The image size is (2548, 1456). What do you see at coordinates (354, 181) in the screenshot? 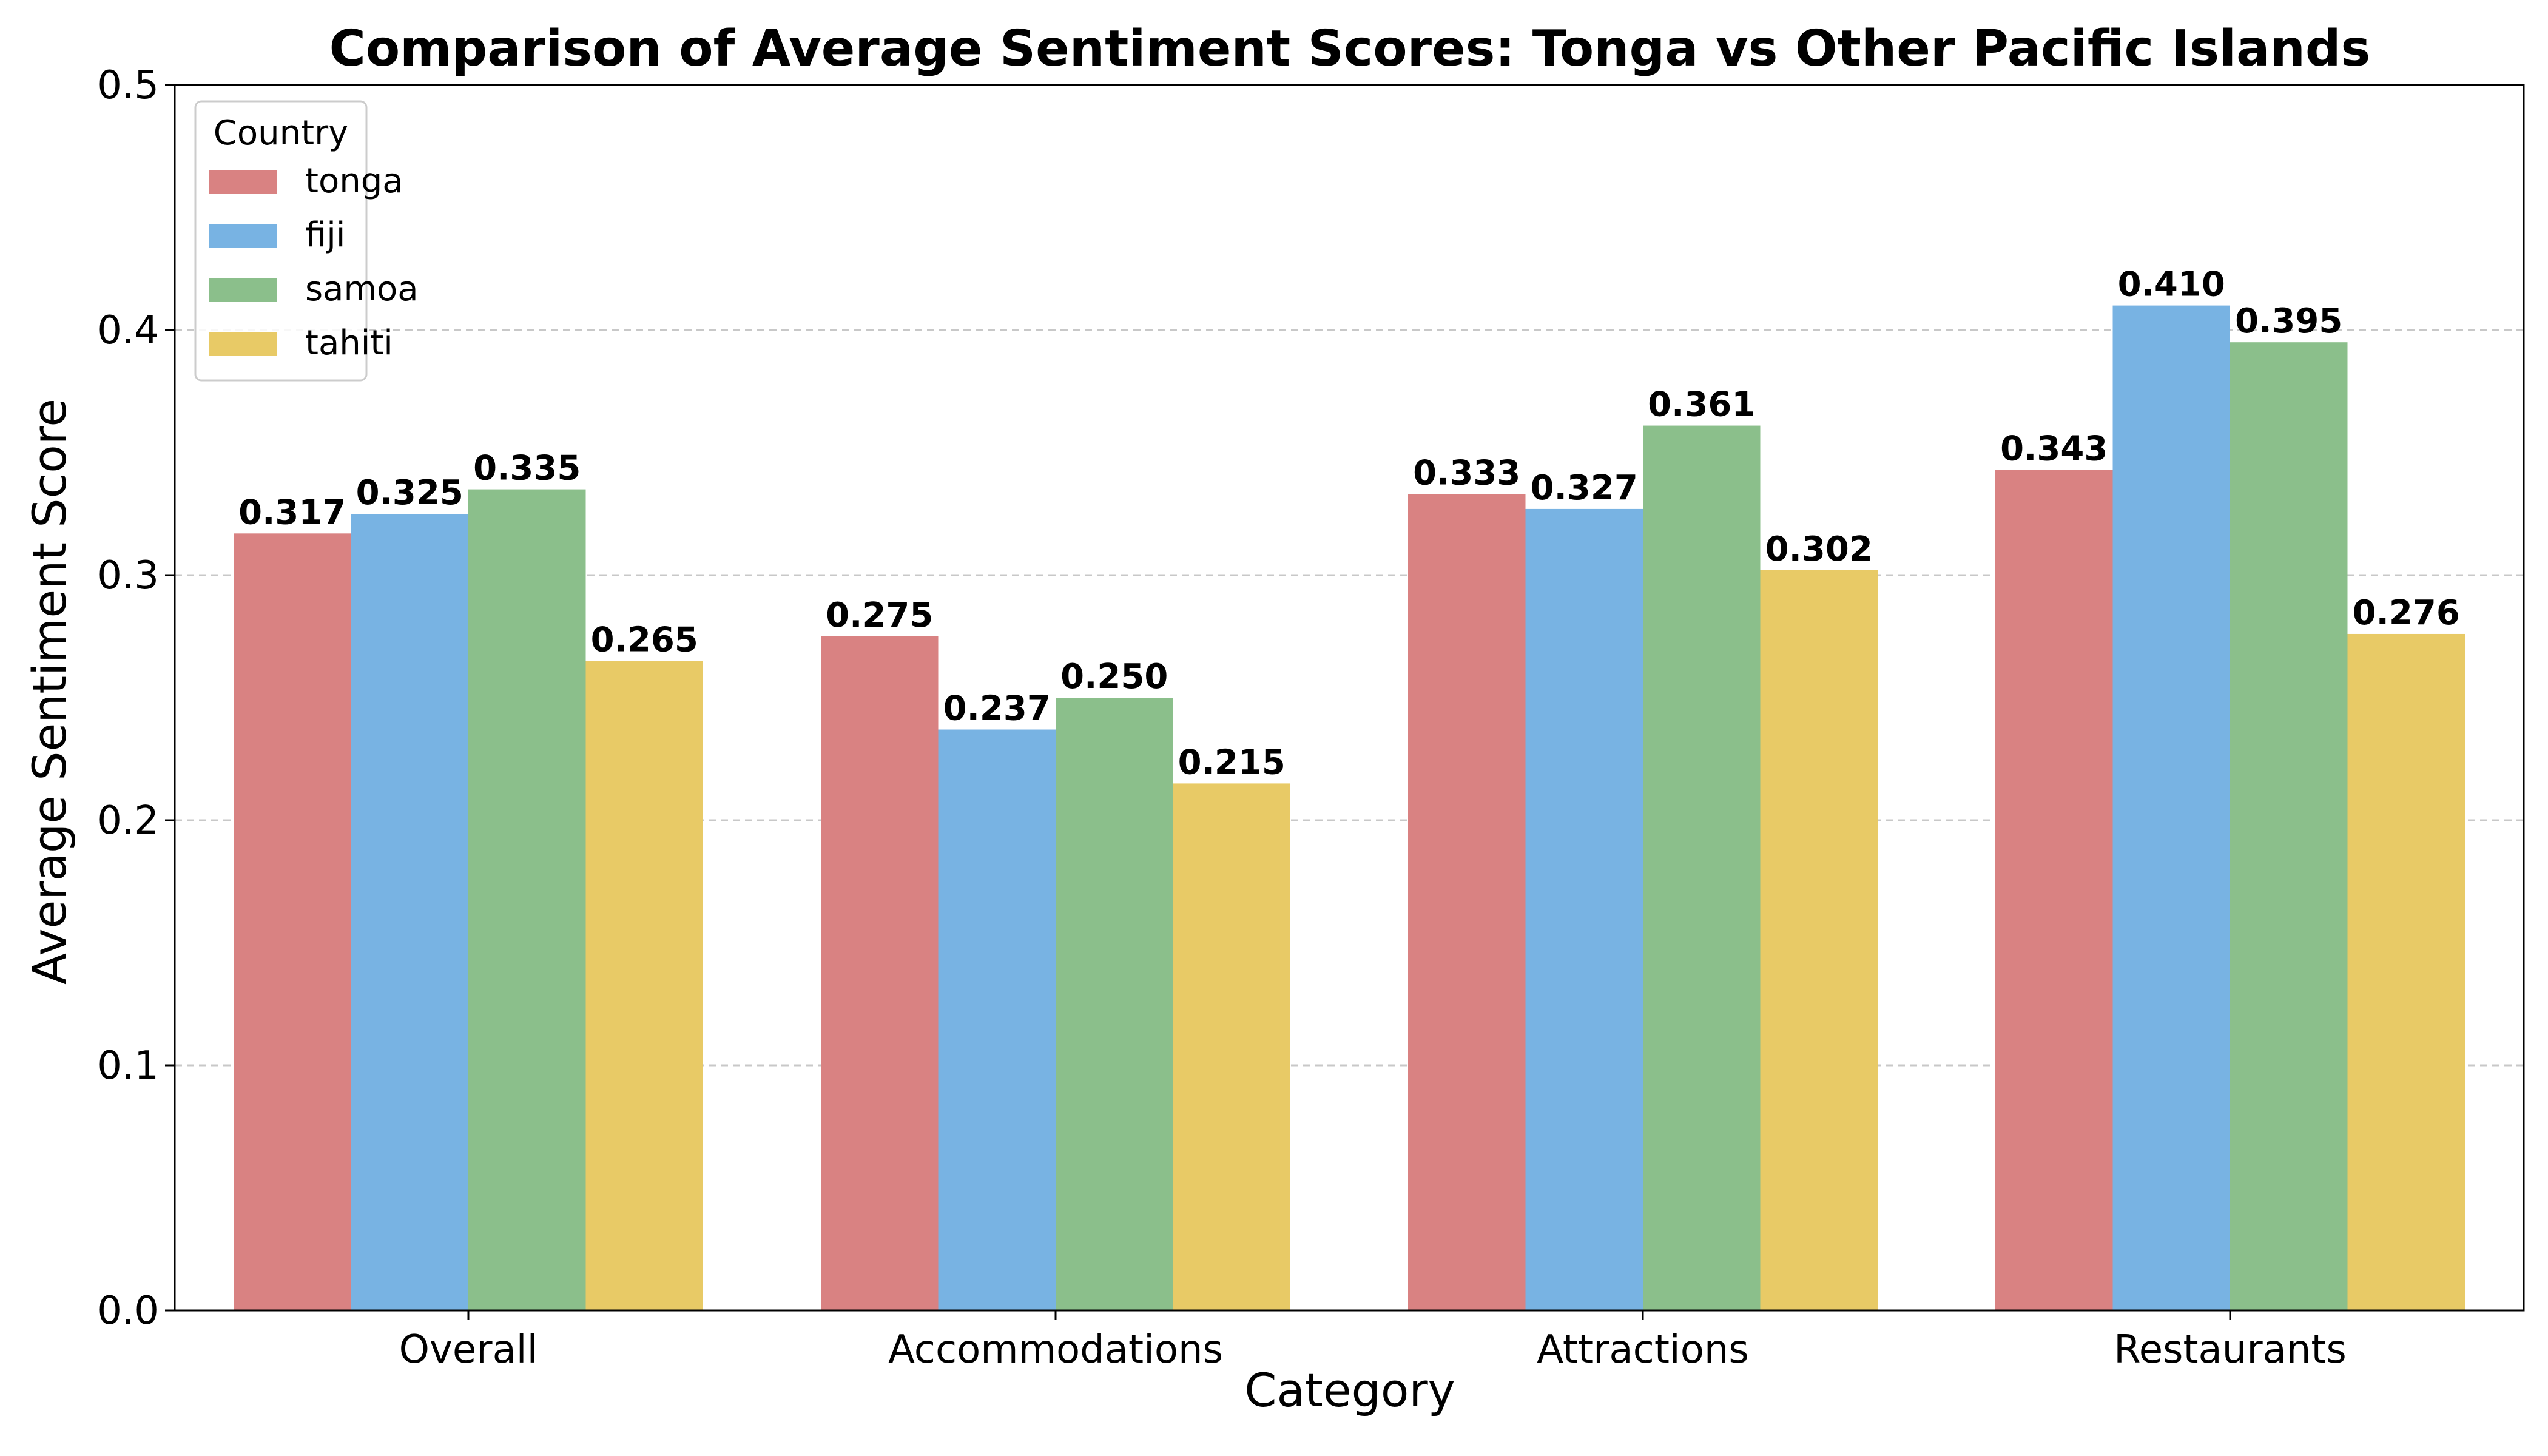
I see `legend-label-tonga: tonga` at bounding box center [354, 181].